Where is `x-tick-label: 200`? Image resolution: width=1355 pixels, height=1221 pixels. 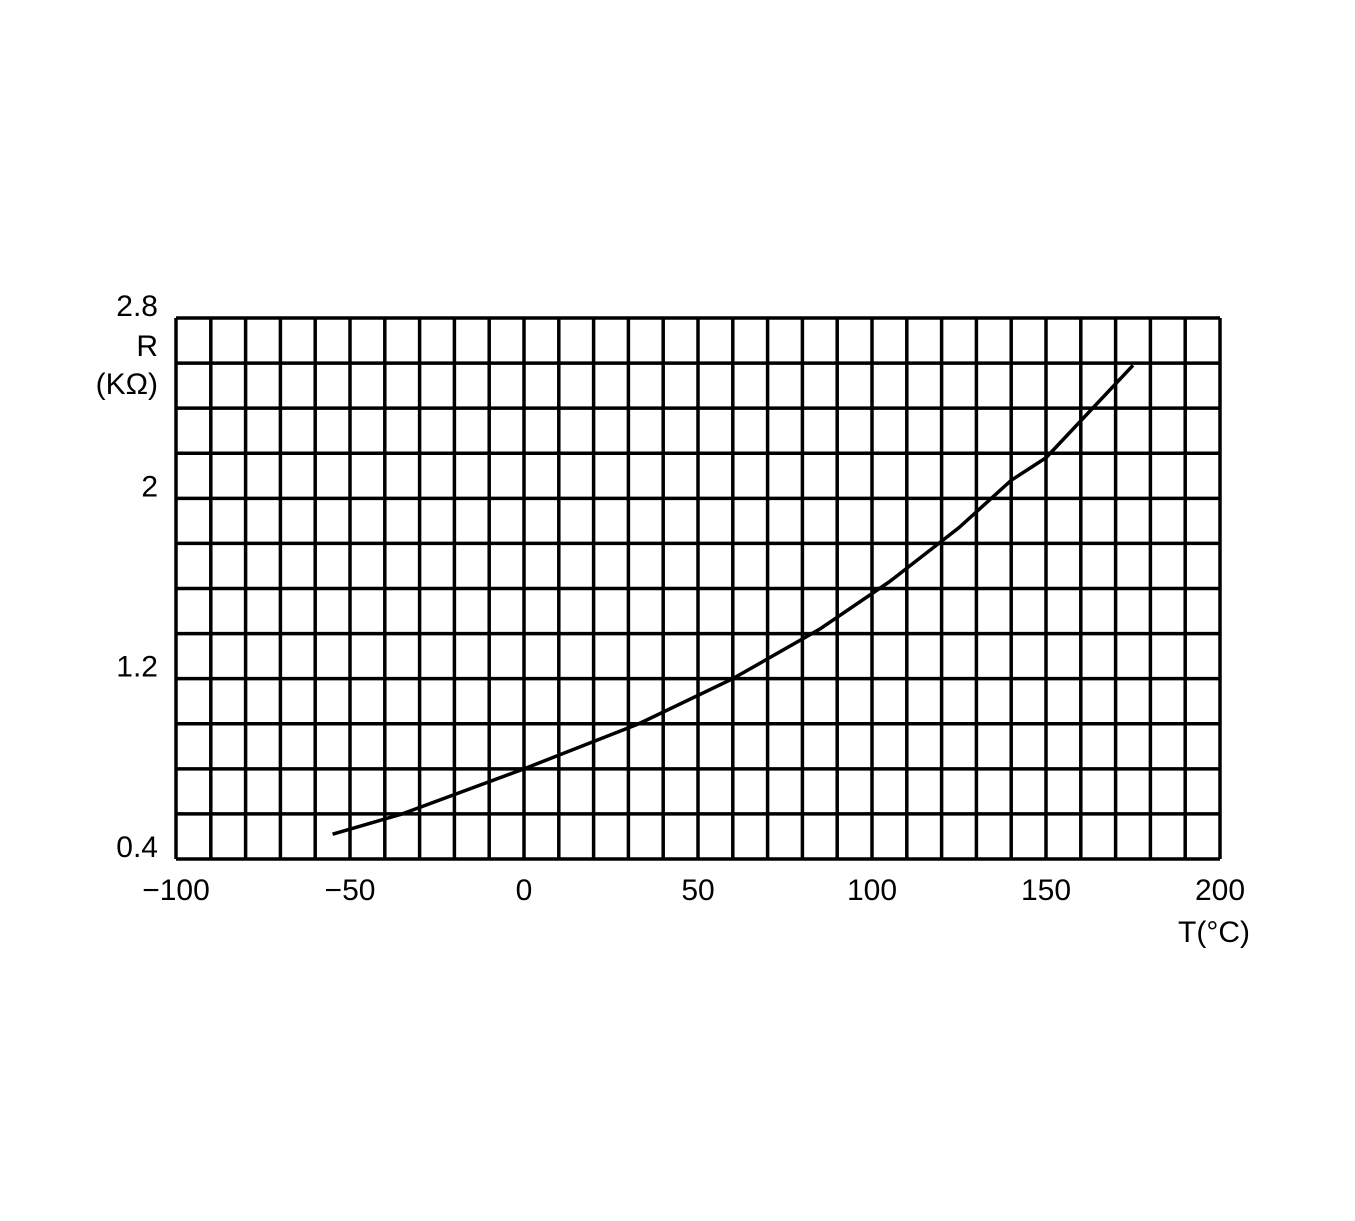
x-tick-label: 200 is located at coordinates (1220, 890).